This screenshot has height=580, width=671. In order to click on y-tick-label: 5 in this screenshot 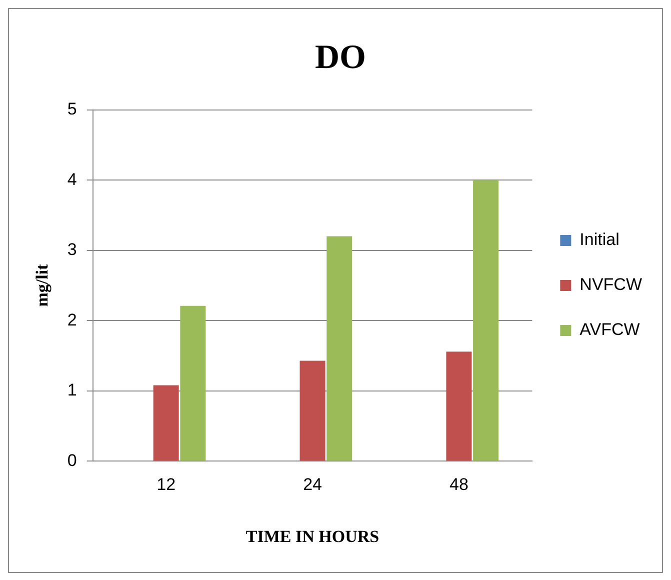, I will do `click(72, 108)`.